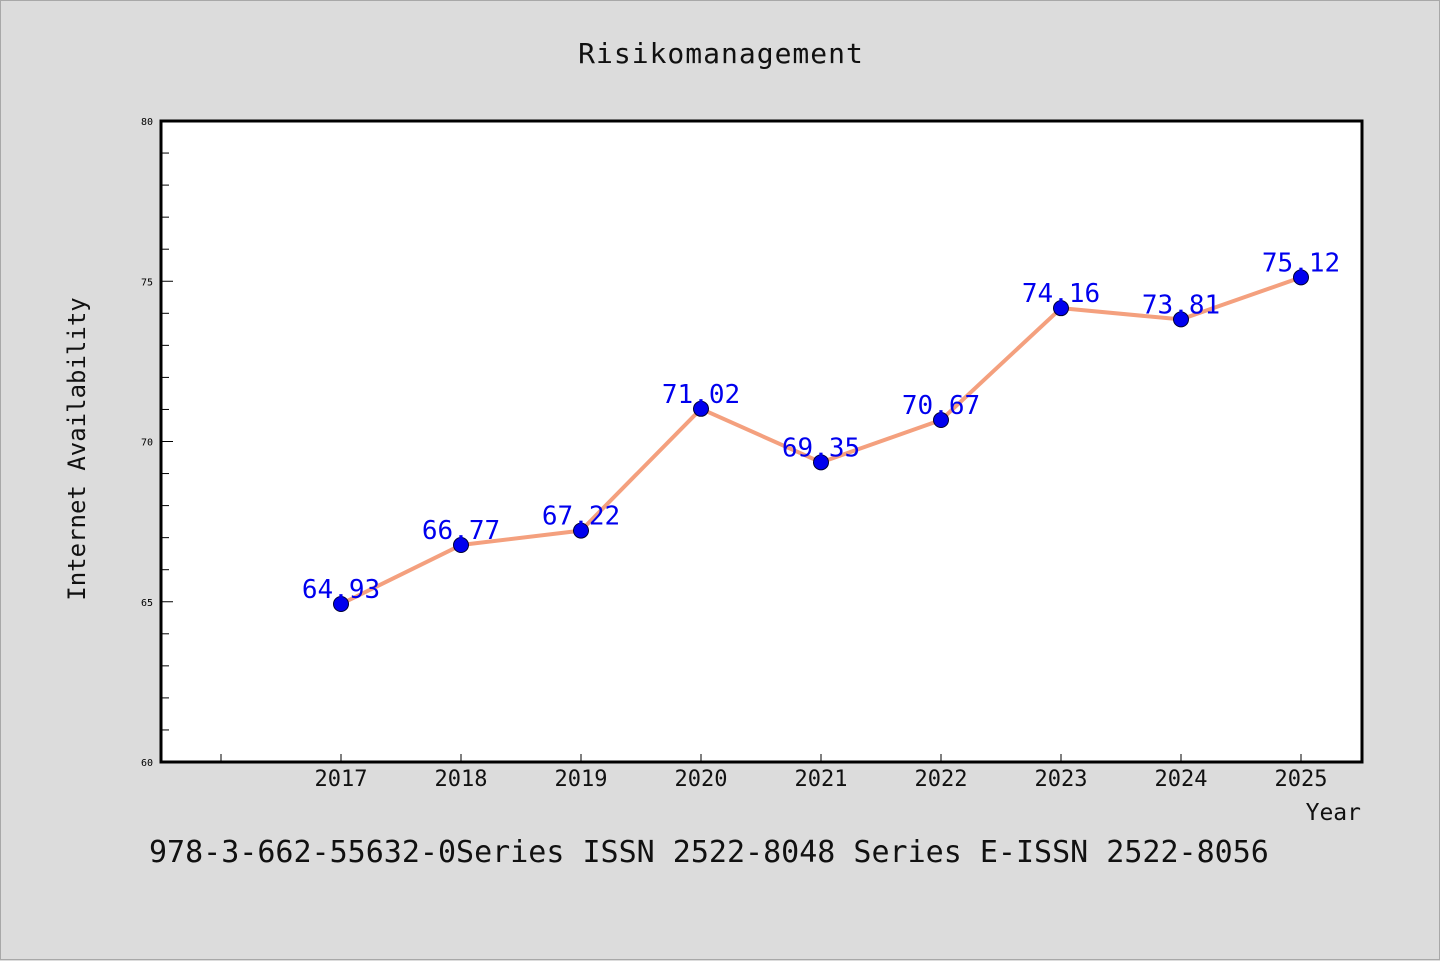  I want to click on y-tick-label: 65, so click(147, 603).